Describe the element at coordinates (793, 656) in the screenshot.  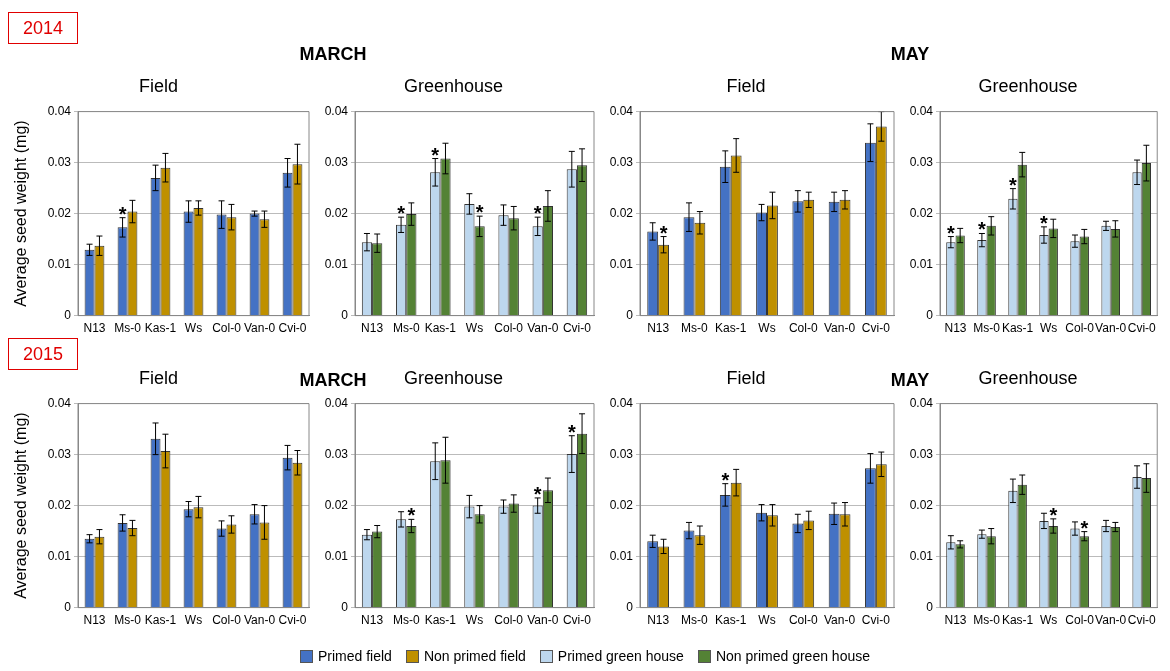
I see `legend-label: Non primed green house` at that location.